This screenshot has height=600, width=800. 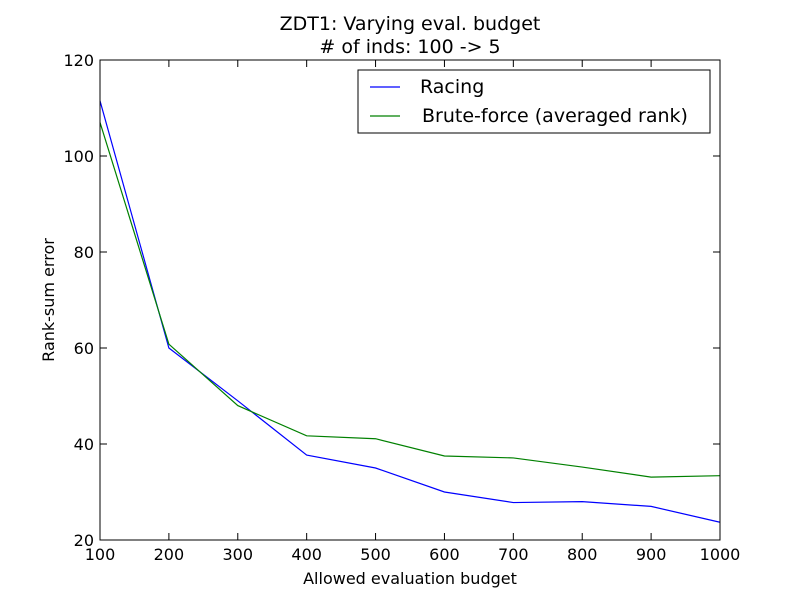 I want to click on legend-label-brute-force: Brute-force (averaged rank), so click(x=555, y=116).